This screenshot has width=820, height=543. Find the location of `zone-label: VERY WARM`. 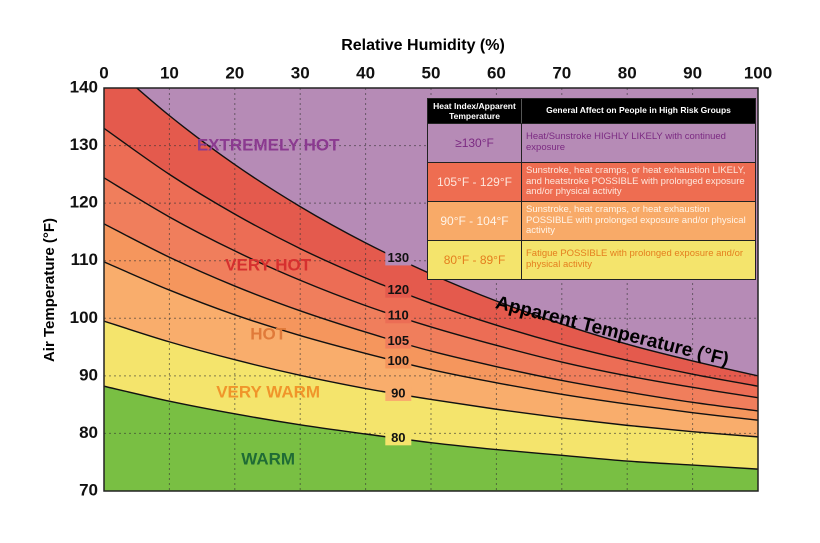

zone-label: VERY WARM is located at coordinates (268, 392).